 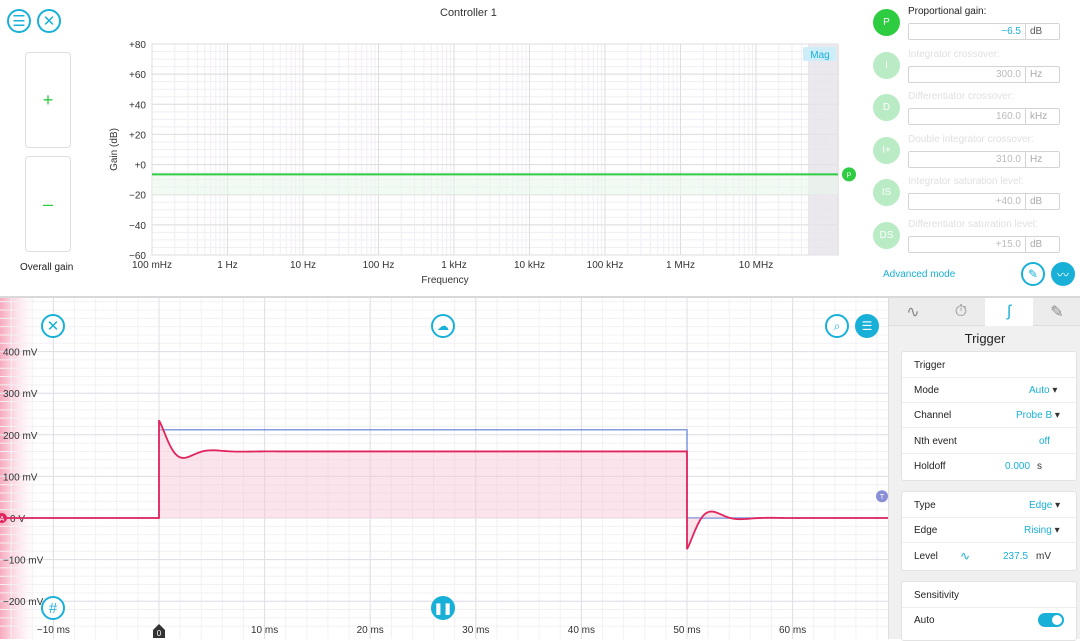 I want to click on x-tick-label: 10 MHz, so click(x=756, y=265).